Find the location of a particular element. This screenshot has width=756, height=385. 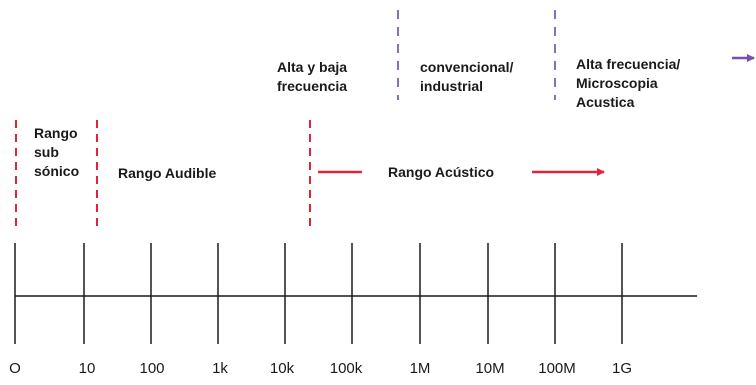

acoustic-range-label: Rango Acústico is located at coordinates (441, 172).